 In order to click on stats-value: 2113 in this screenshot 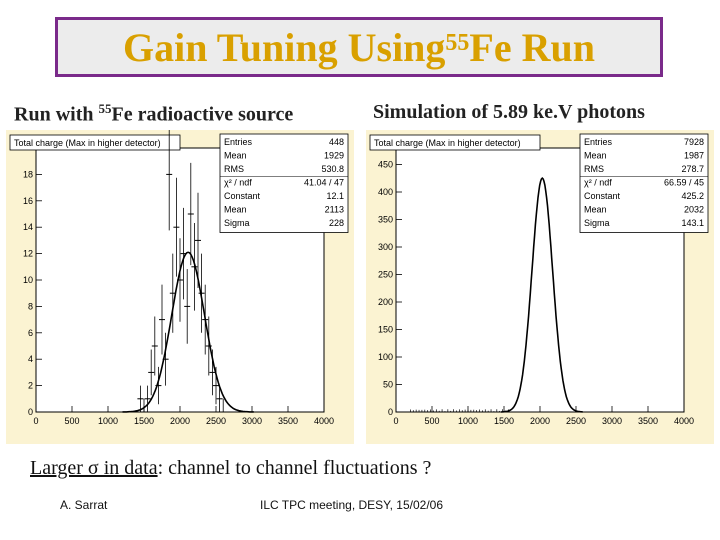, I will do `click(334, 210)`.